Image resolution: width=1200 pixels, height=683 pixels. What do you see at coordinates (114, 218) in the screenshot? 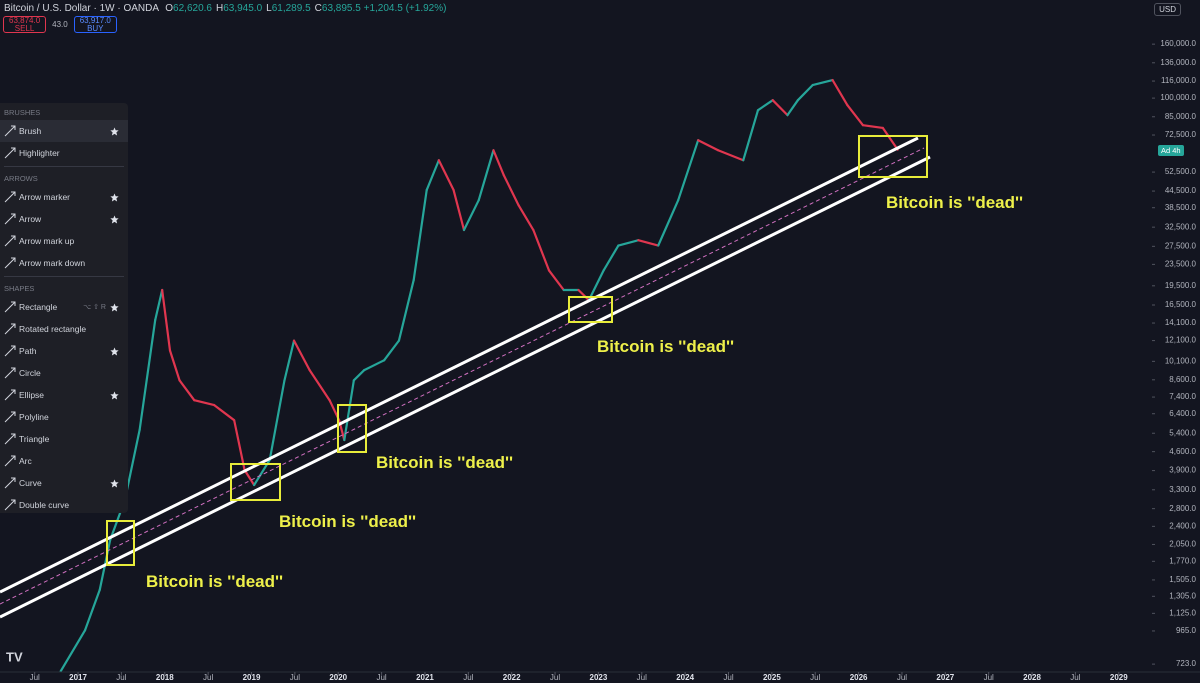
I see `star-icon` at bounding box center [114, 218].